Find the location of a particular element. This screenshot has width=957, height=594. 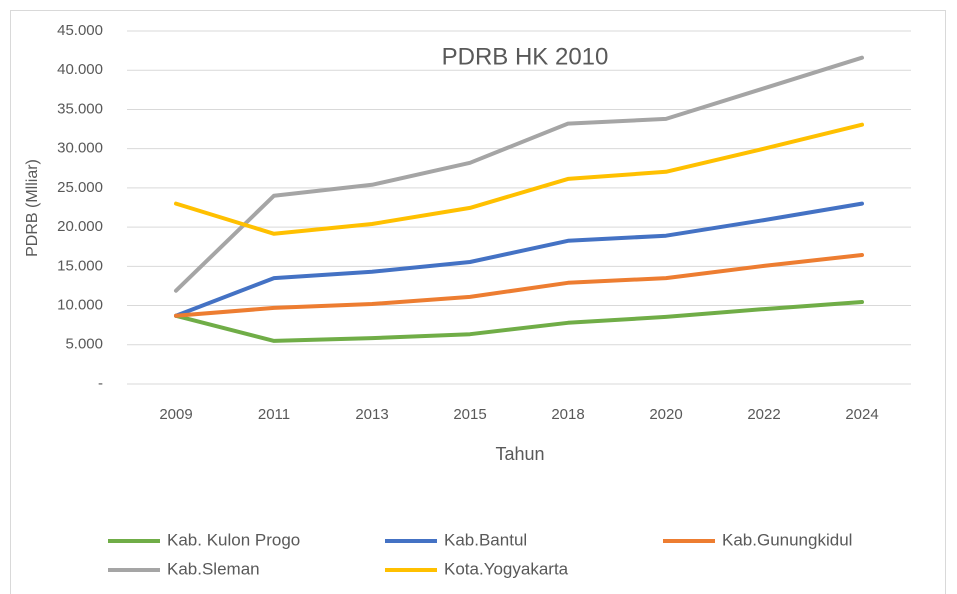

legend-label: Kab.Sleman is located at coordinates (213, 568).